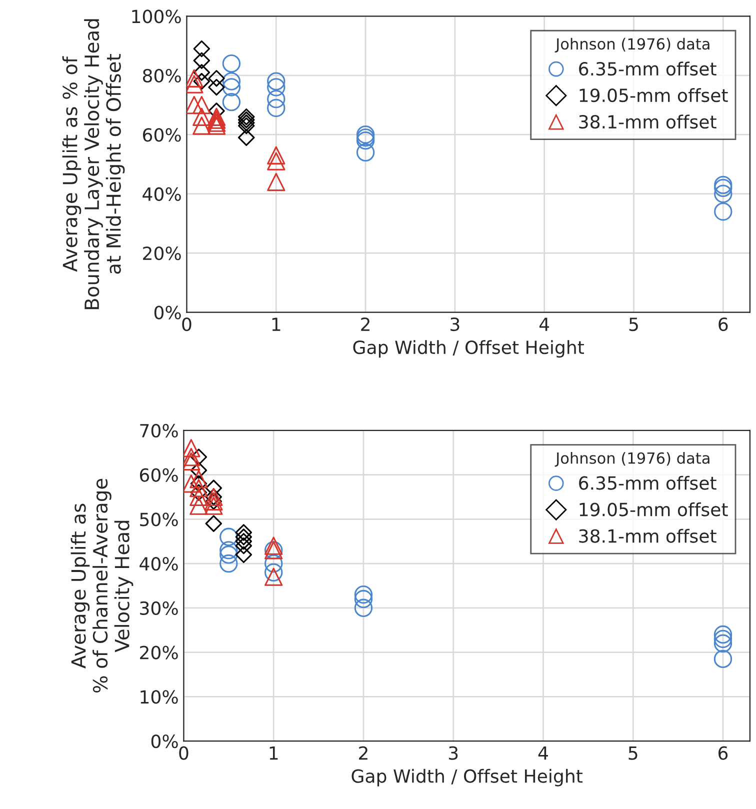 Image resolution: width=756 pixels, height=809 pixels. What do you see at coordinates (93, 164) in the screenshot?
I see `y-axis-title: Average Uplift as % of Boundary Layer Velocity Head at Mid-Height of Offset` at bounding box center [93, 164].